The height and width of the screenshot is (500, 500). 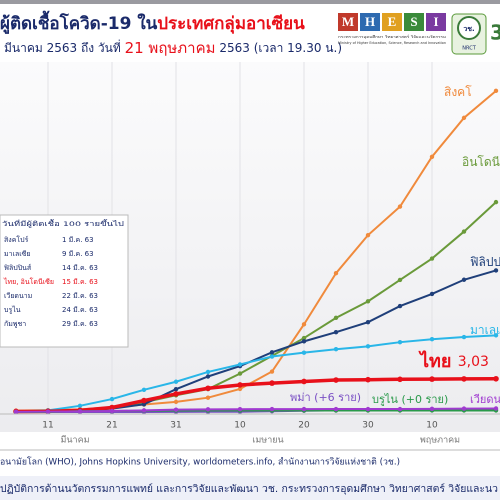 I want to click on series-name: ไทย, so click(x=434, y=361).